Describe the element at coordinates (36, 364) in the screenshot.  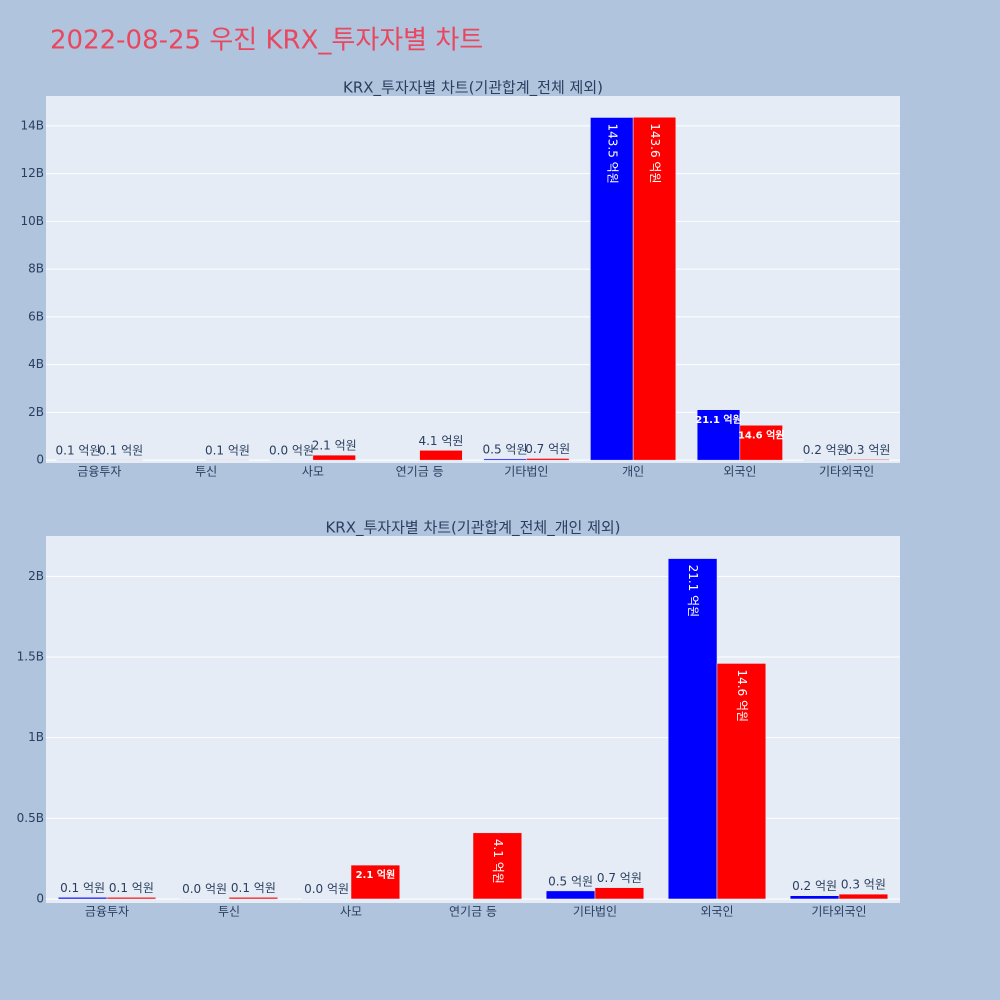
I see `y-tick-label: 4B` at that location.